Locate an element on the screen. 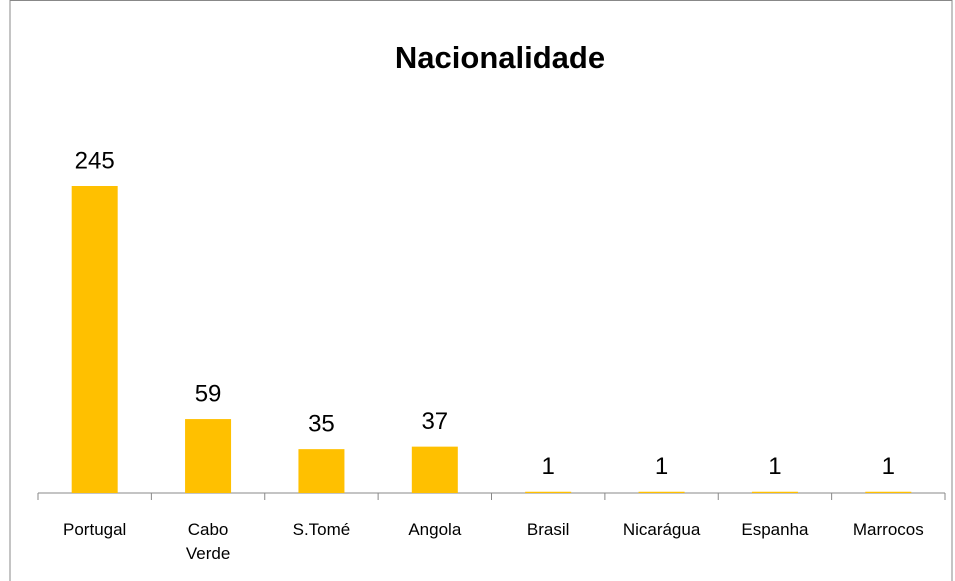 The height and width of the screenshot is (581, 955). x-tick-label: Espanha is located at coordinates (775, 529).